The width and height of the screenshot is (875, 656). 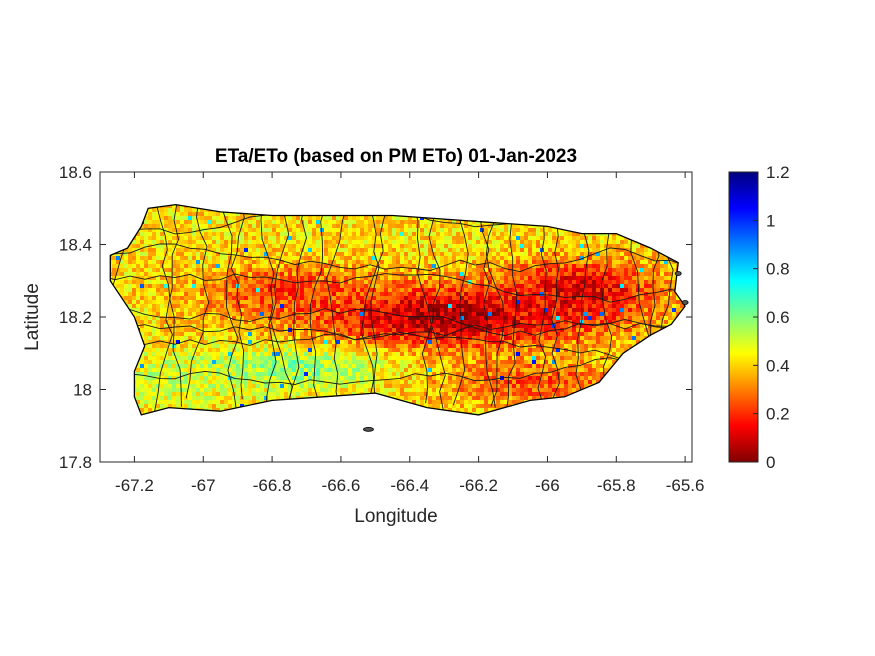 I want to click on x-tick-label: -66.8, so click(x=272, y=485).